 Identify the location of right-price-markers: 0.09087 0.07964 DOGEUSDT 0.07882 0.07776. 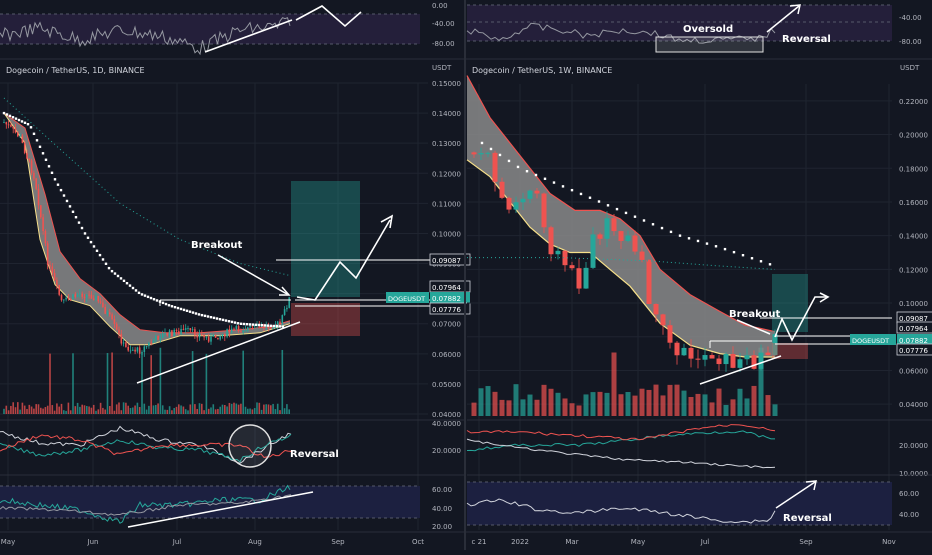
(891, 333).